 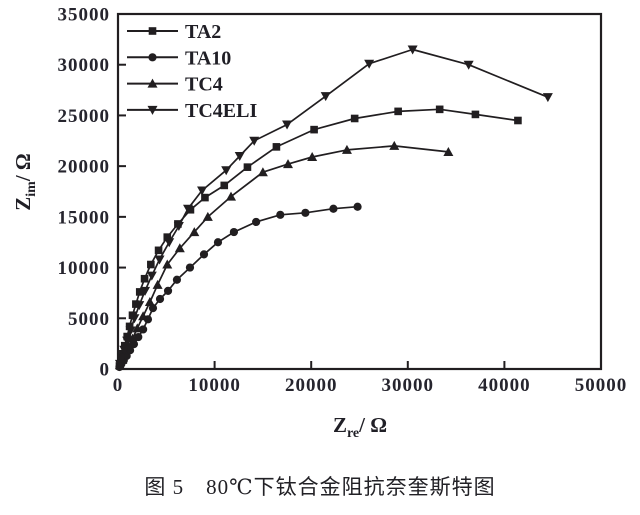 I want to click on y-tick-label: 5000, so click(x=89, y=319).